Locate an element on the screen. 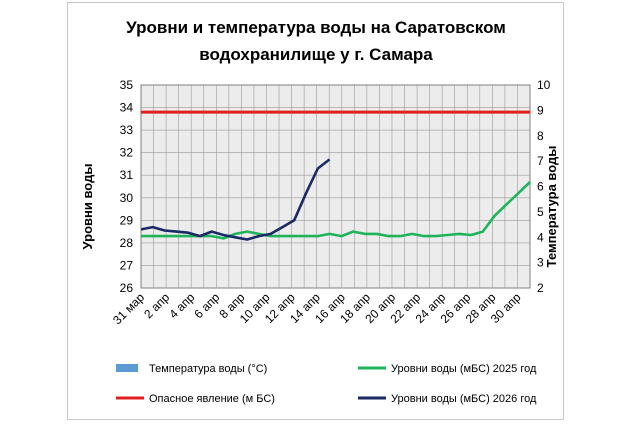  y-tick-left: 35 is located at coordinates (127, 85).